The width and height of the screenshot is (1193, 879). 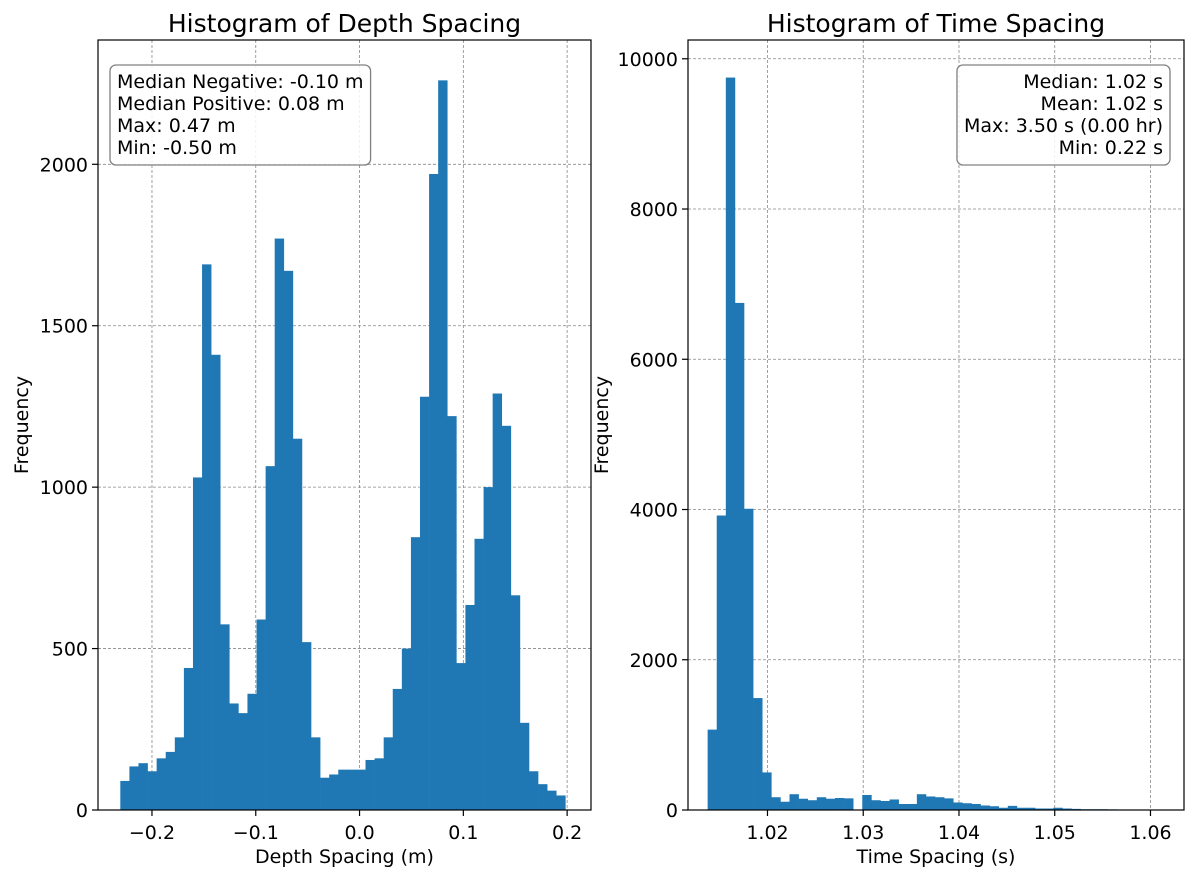 What do you see at coordinates (64, 165) in the screenshot?
I see `depth-ytick-label-4: 2000` at bounding box center [64, 165].